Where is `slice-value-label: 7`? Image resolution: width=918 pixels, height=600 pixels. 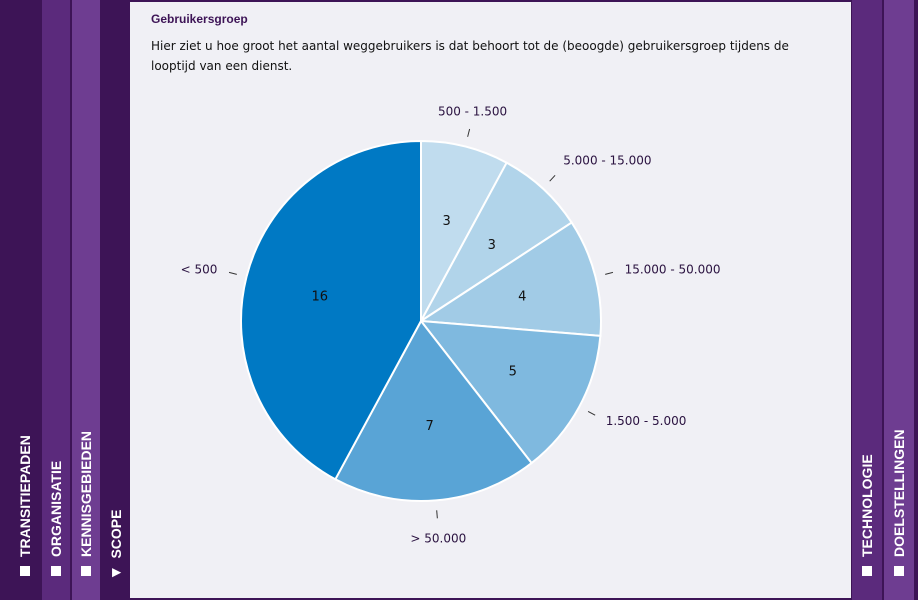 slice-value-label: 7 is located at coordinates (429, 426).